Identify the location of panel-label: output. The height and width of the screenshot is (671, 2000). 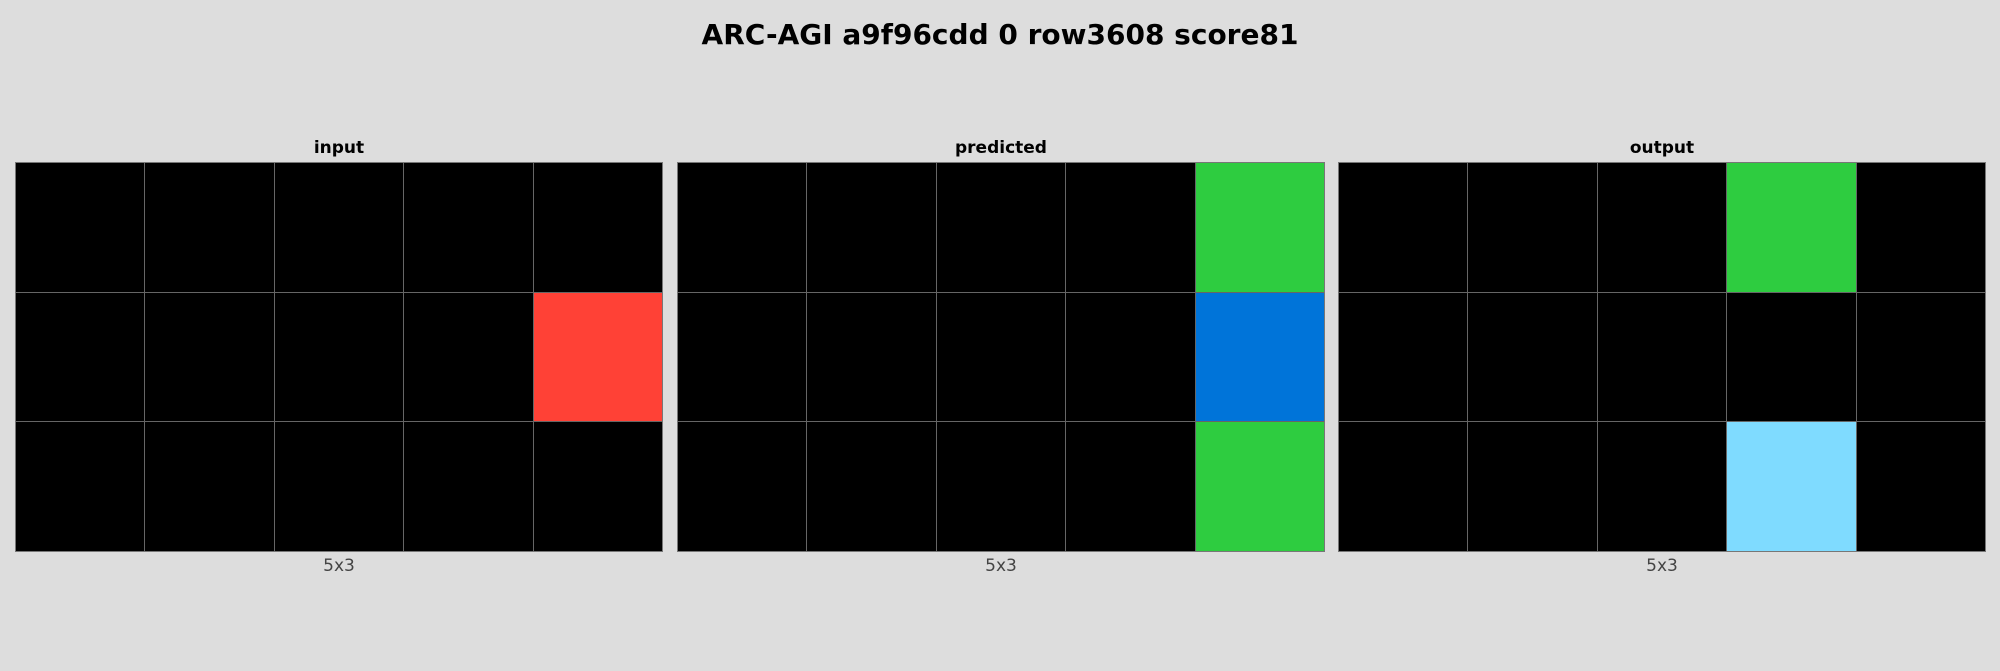
(1662, 148).